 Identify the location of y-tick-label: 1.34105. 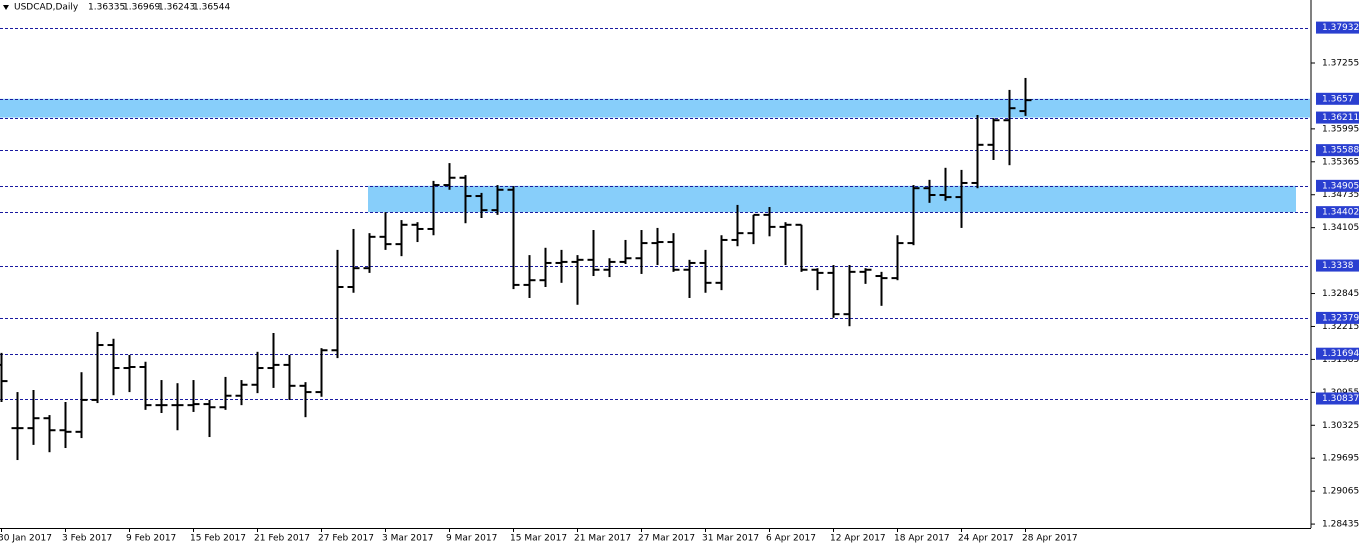
(1340, 228).